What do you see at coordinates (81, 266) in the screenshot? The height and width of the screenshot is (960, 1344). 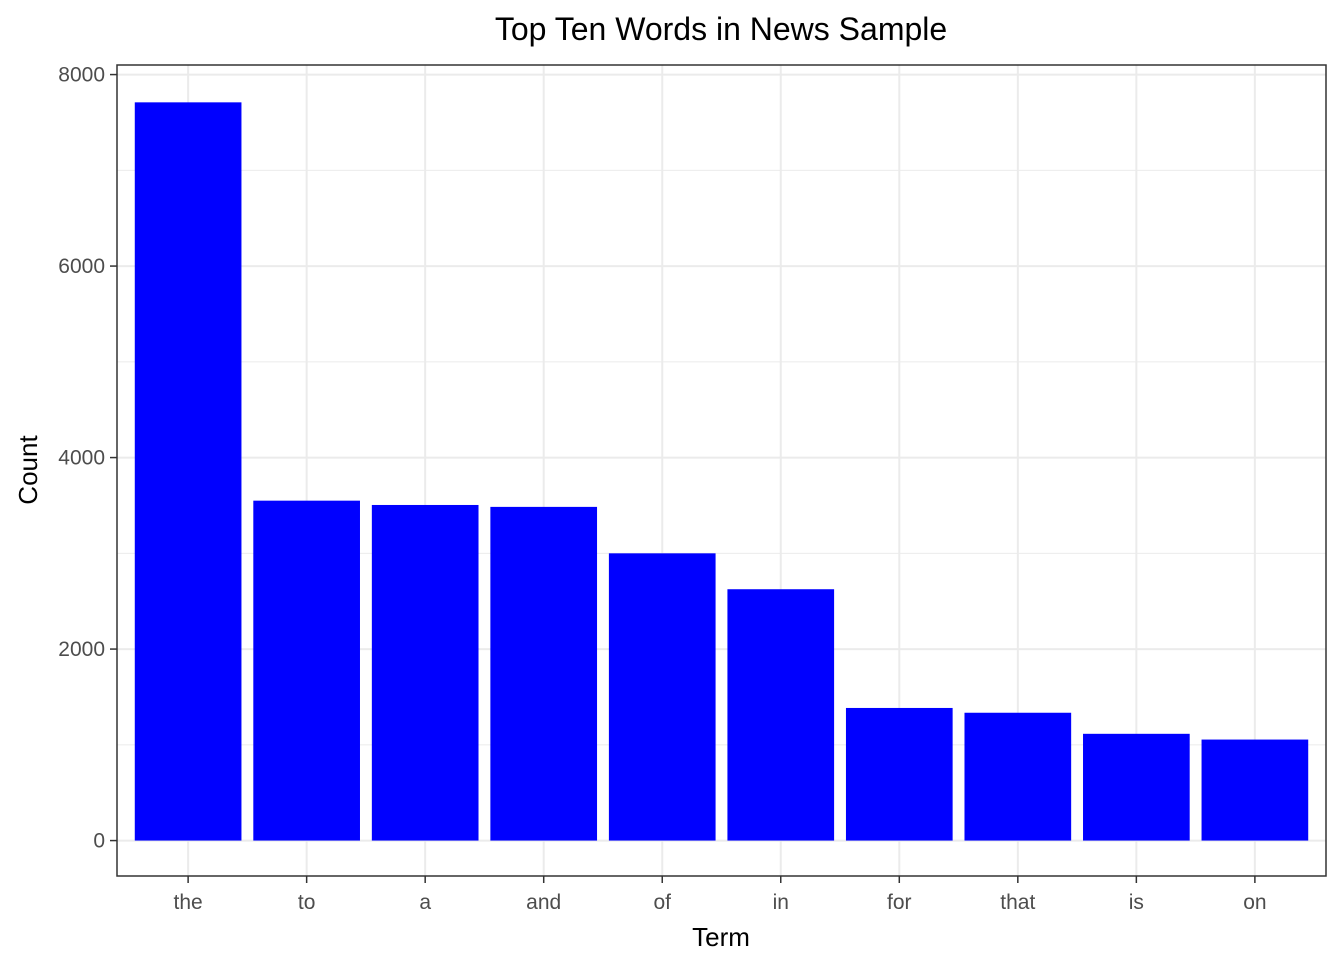 I see `y-tick-label: 6000` at bounding box center [81, 266].